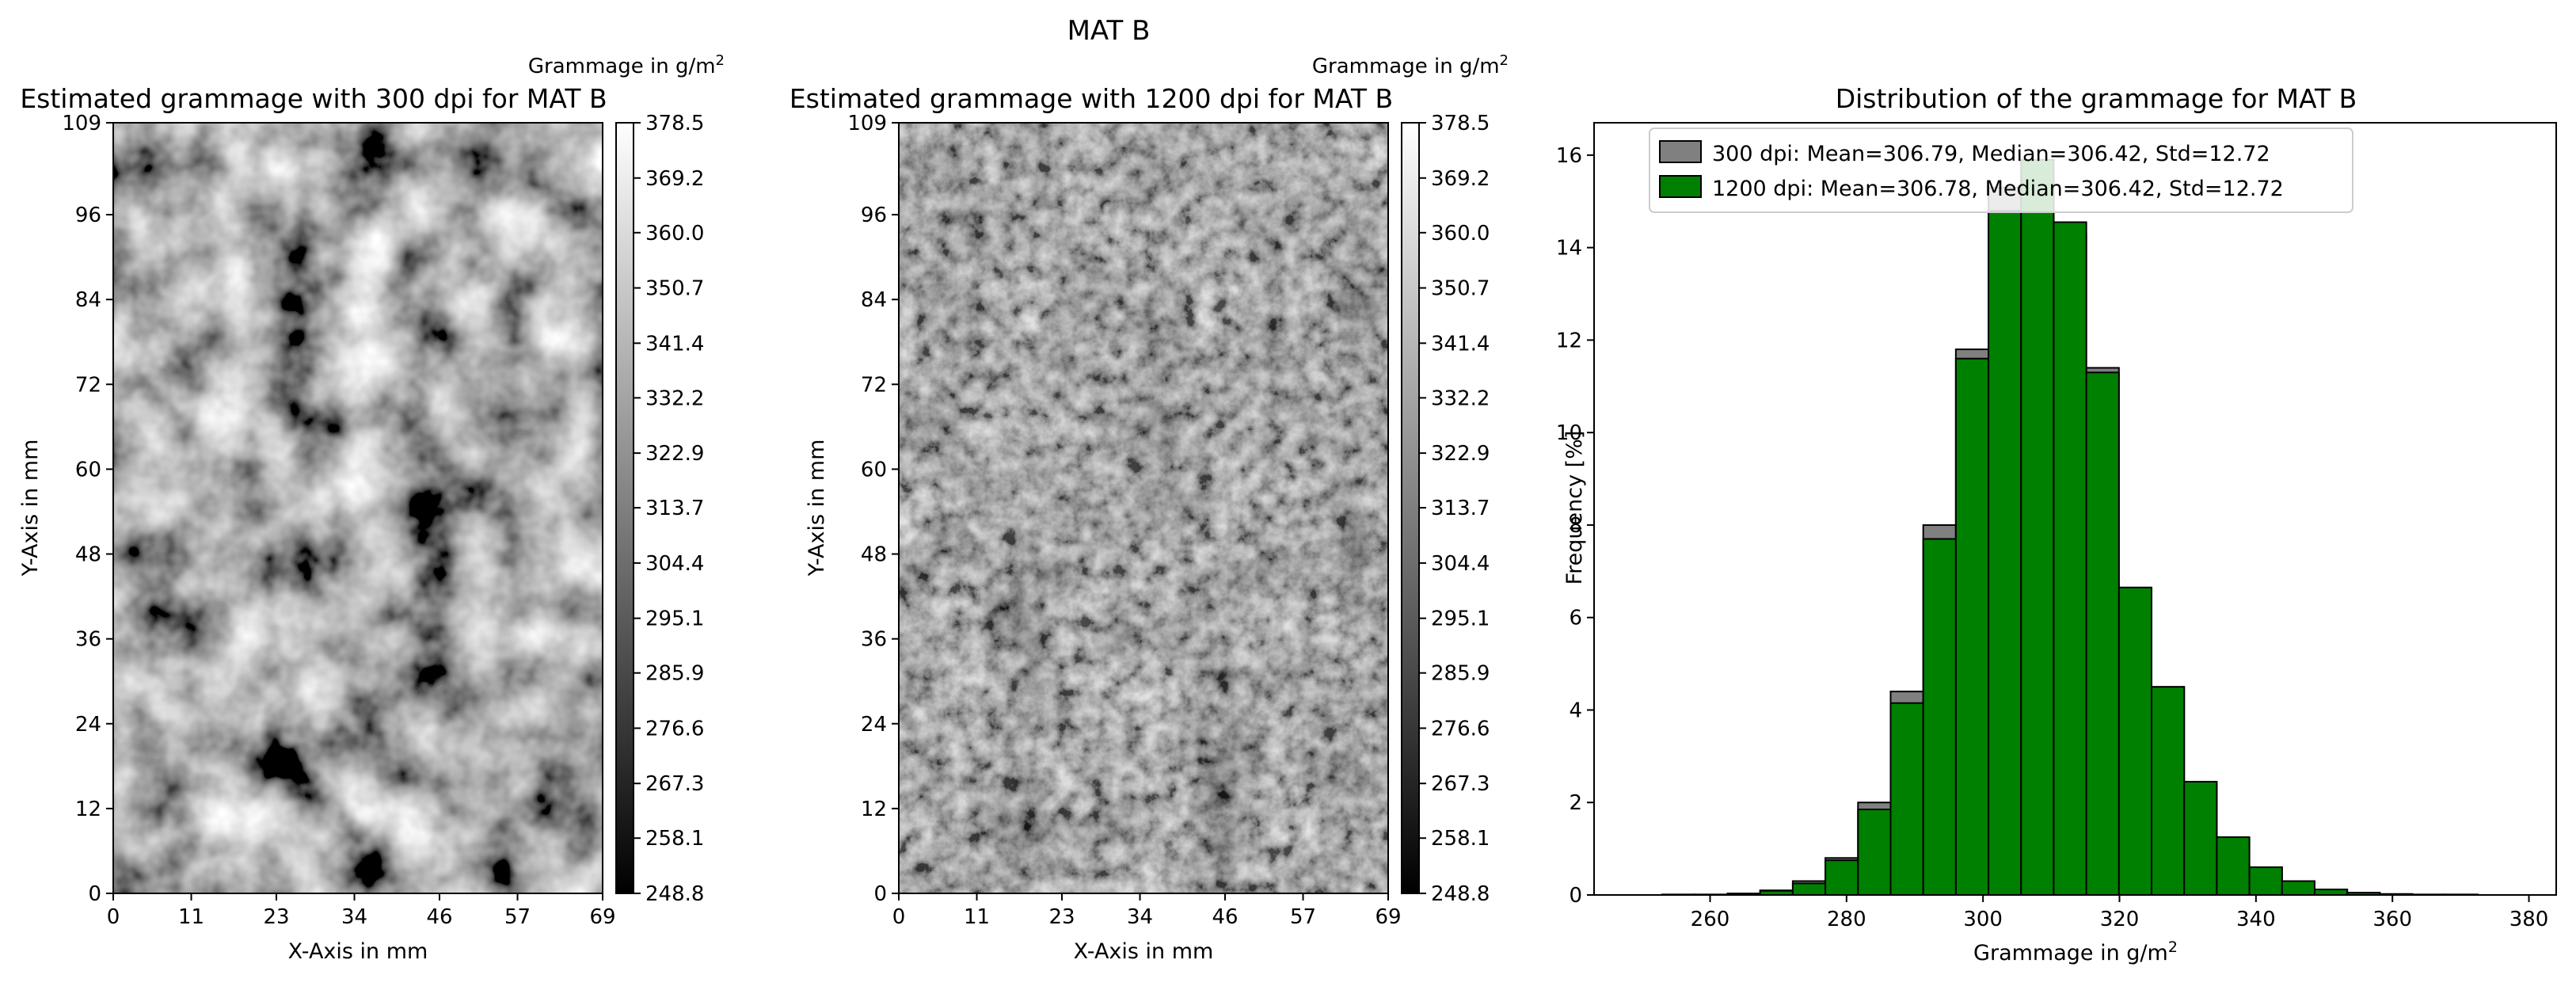 This screenshot has width=2576, height=990. I want to click on ytick-label: 0, so click(94, 894).